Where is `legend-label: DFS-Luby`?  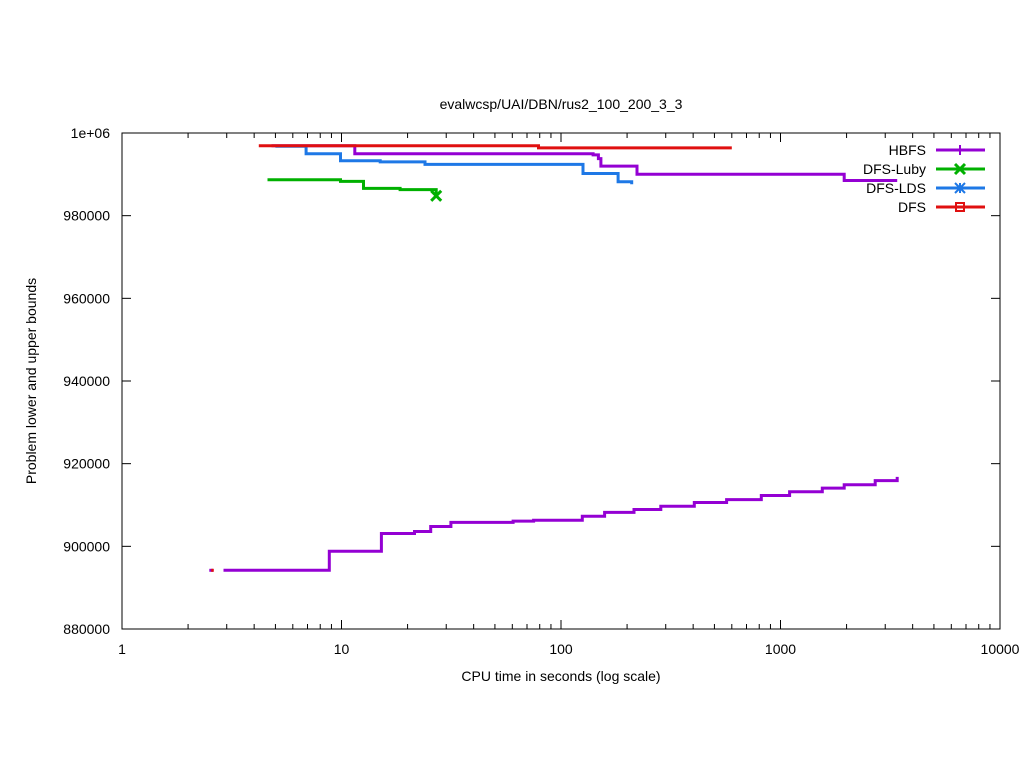 legend-label: DFS-Luby is located at coordinates (894, 169).